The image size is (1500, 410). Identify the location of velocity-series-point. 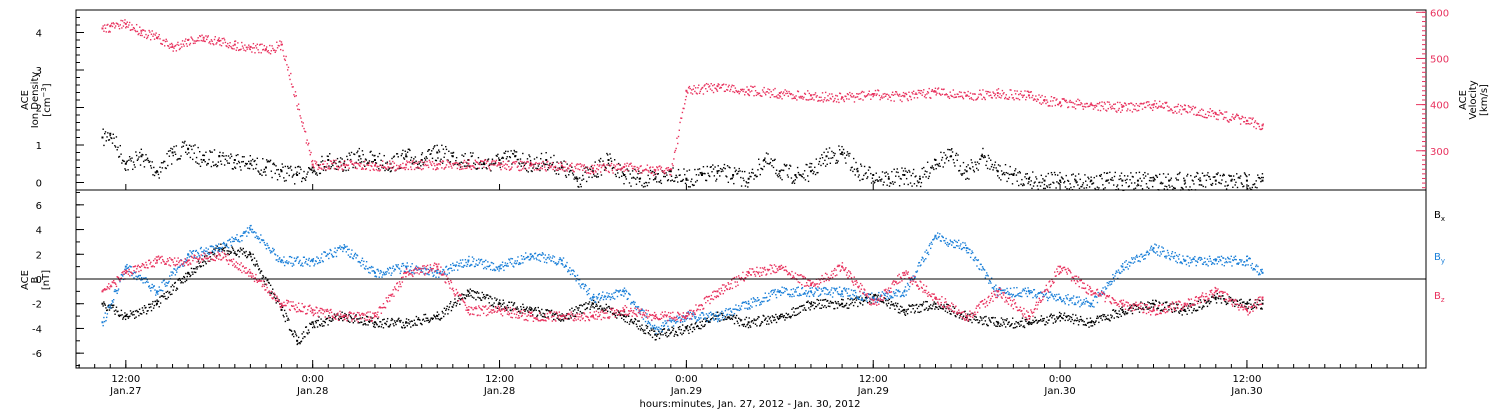
(935, 91).